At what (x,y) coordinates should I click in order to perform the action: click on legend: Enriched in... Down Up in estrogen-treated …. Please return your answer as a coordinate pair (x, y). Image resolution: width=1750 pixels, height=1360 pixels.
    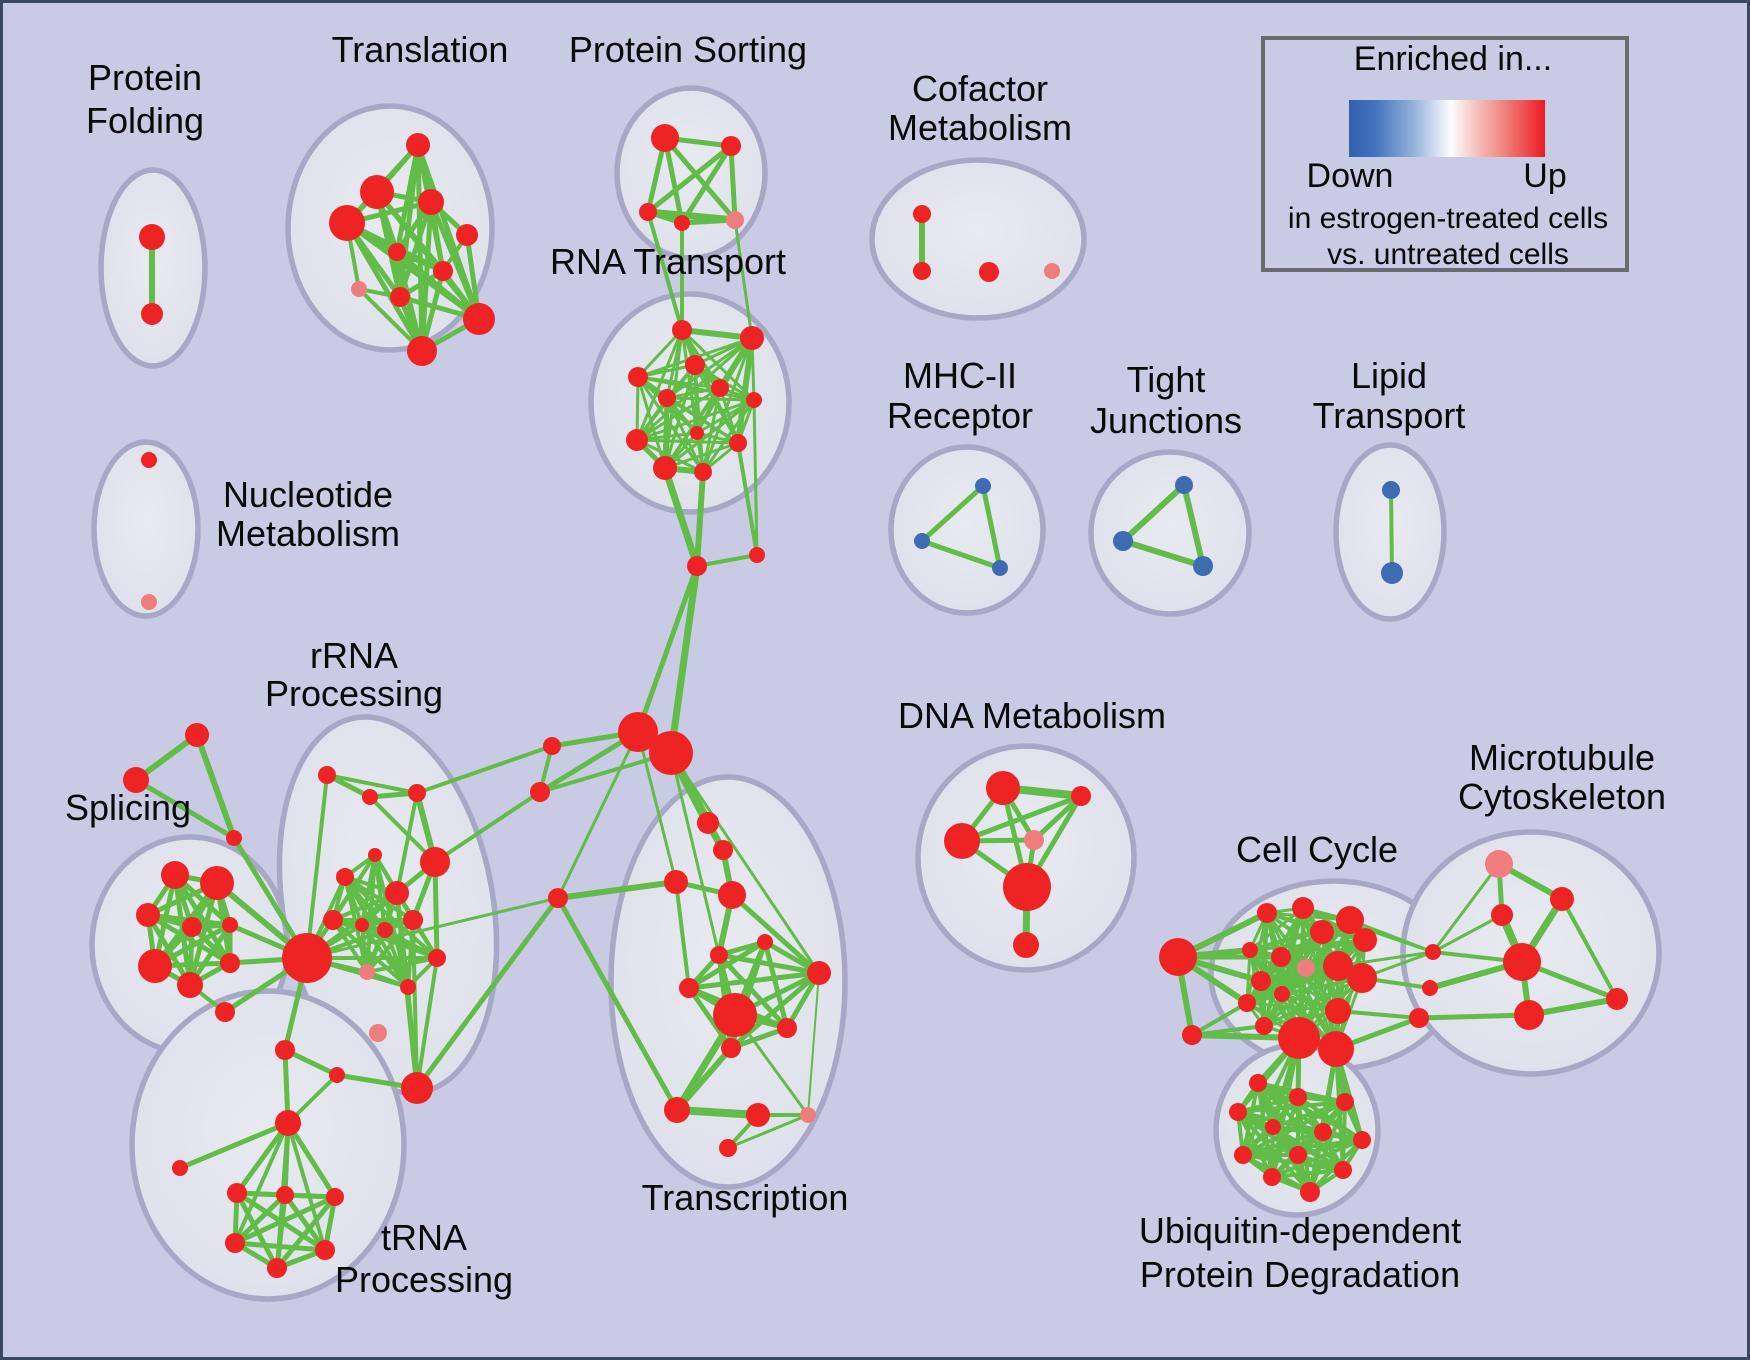
    Looking at the image, I should click on (1445, 154).